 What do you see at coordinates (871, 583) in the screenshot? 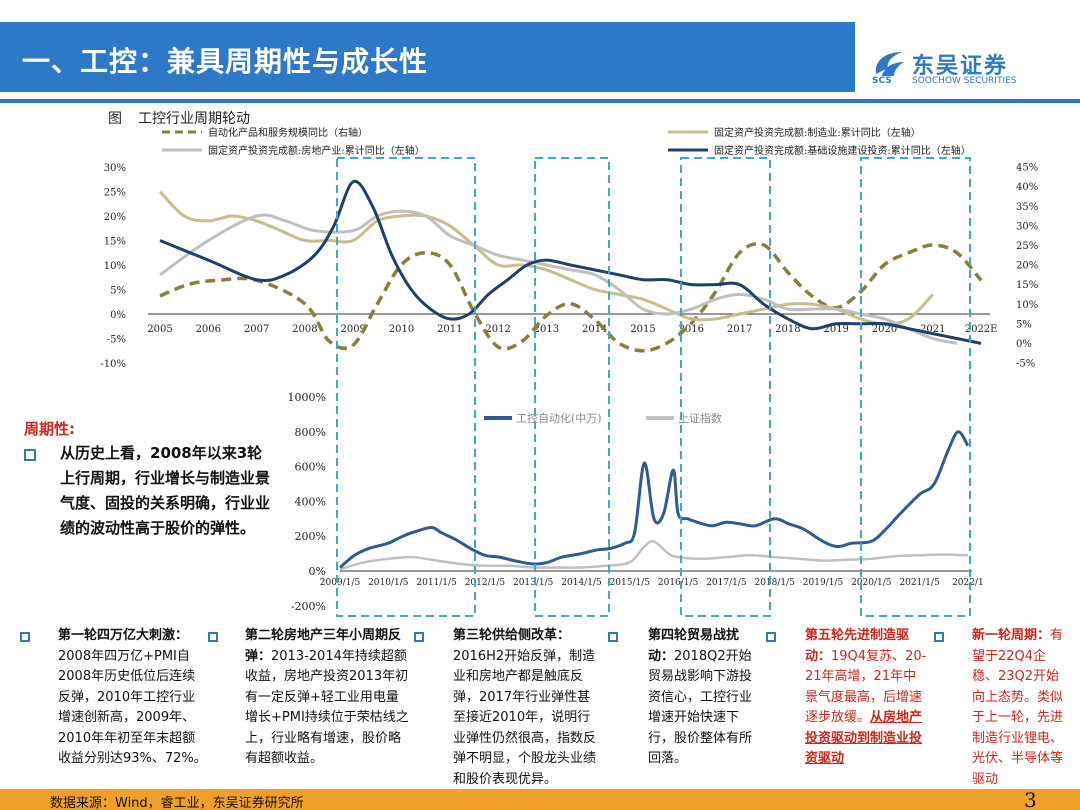
I see `bottom-x-tick-label: 2020/1/5` at bounding box center [871, 583].